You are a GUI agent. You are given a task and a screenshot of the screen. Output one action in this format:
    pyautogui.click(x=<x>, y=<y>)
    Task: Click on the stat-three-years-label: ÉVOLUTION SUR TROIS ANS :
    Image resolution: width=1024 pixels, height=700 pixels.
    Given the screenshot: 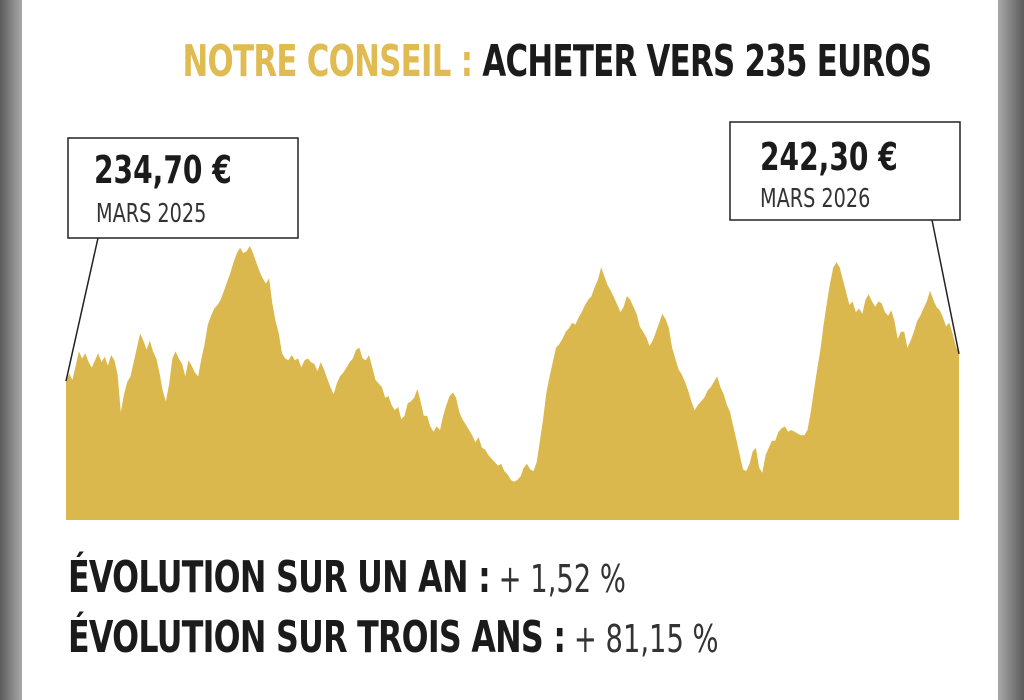 What is the action you would take?
    pyautogui.click(x=317, y=637)
    